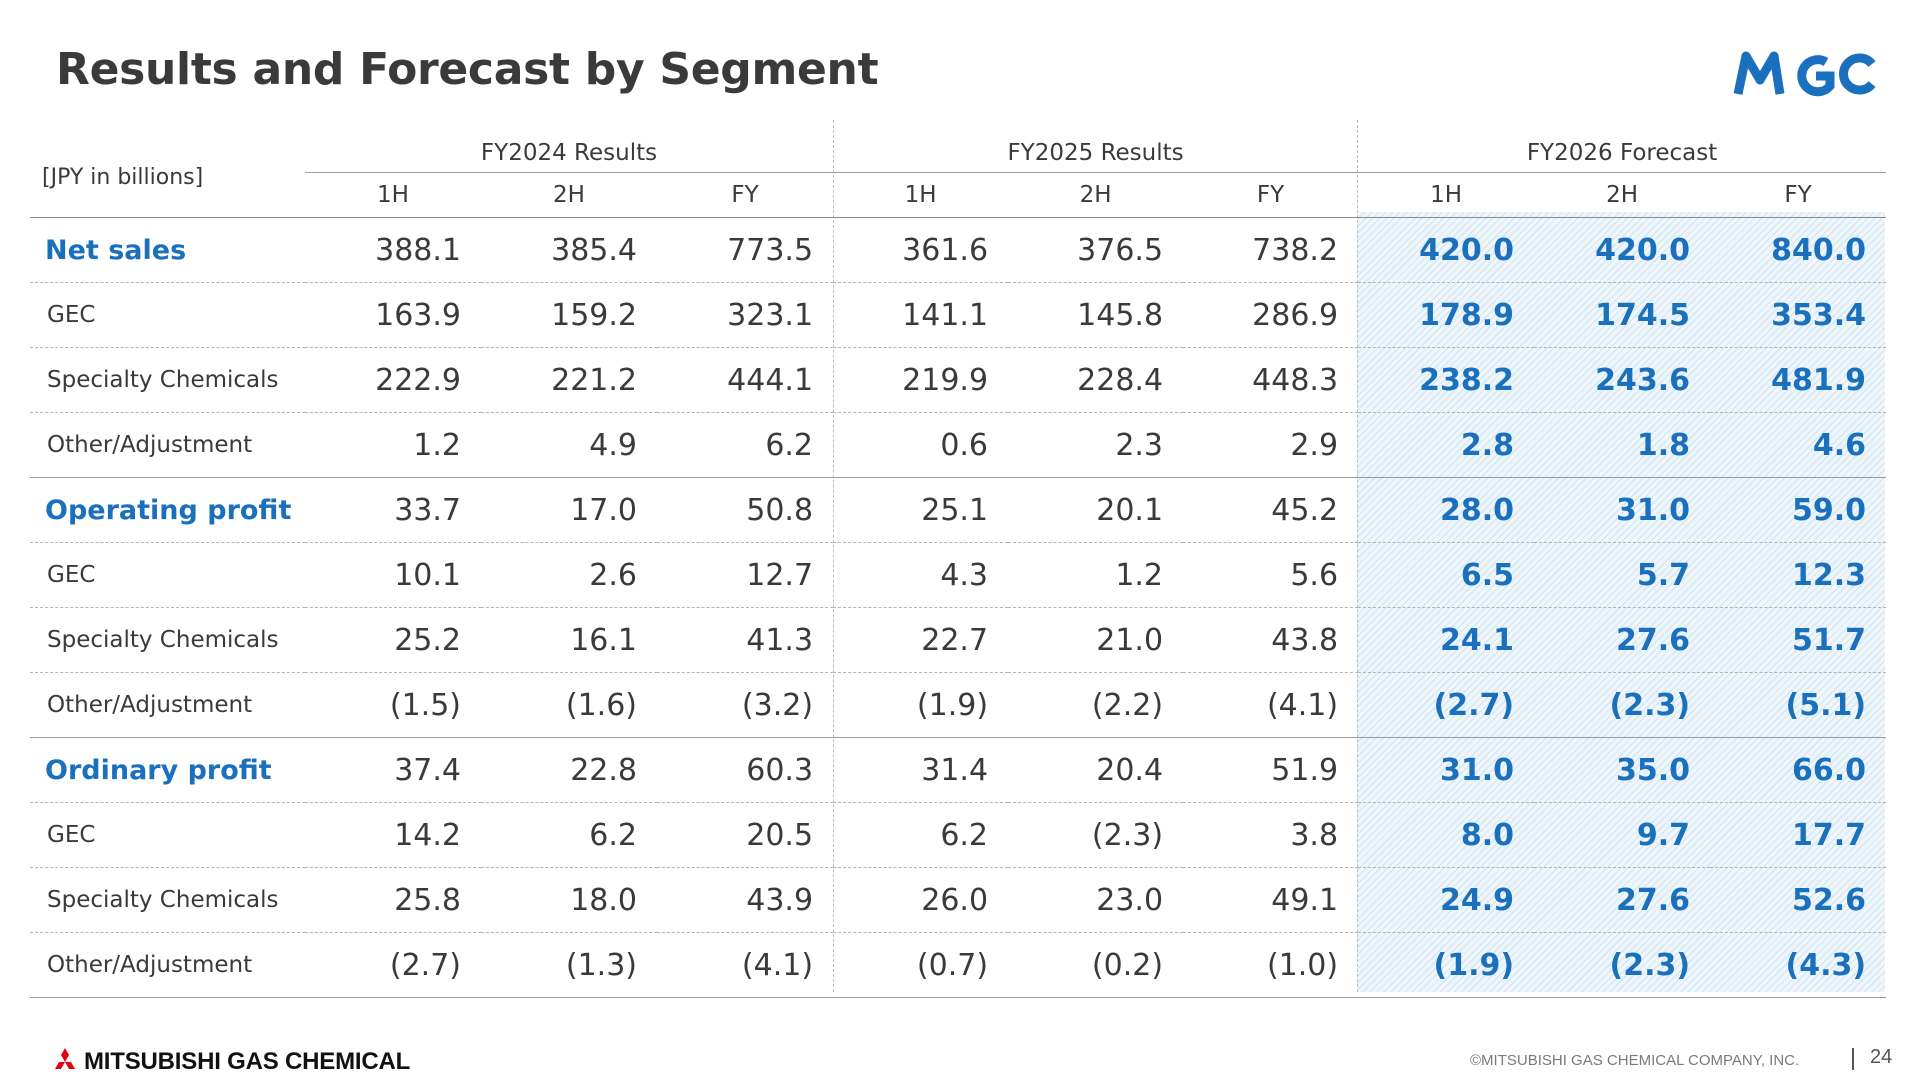 The height and width of the screenshot is (1080, 1920). I want to click on row-label: Net sales, so click(167, 250).